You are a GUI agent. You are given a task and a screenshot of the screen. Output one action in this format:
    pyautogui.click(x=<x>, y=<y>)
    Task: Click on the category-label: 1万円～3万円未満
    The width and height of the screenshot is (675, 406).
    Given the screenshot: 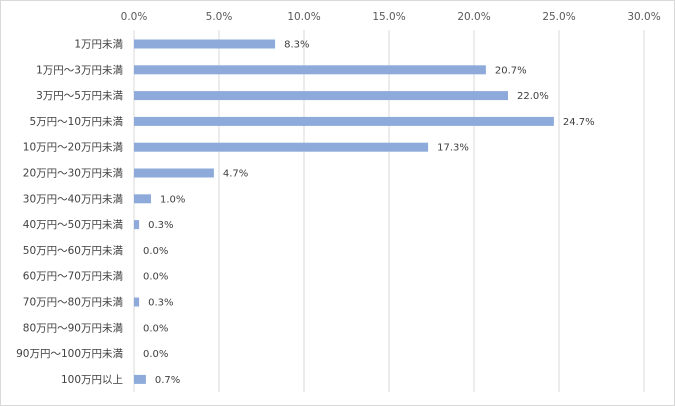 What is the action you would take?
    pyautogui.click(x=79, y=70)
    